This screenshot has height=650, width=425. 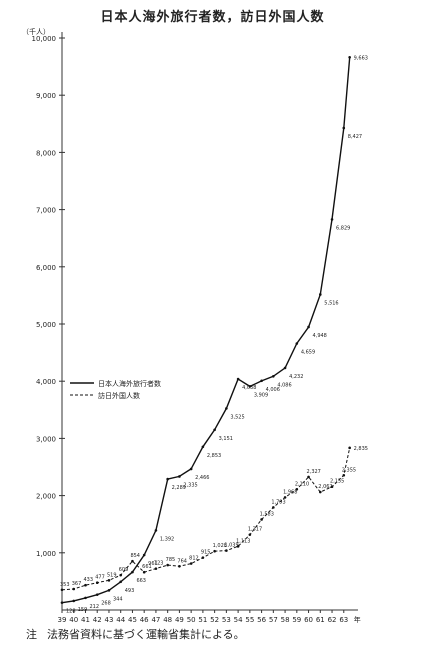 What do you see at coordinates (255, 530) in the screenshot?
I see `data-label: 1,317` at bounding box center [255, 530].